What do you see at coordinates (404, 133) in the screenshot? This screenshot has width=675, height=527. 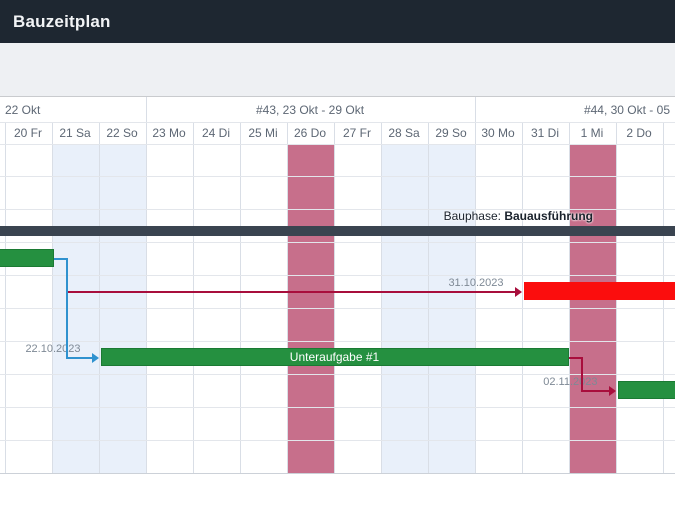 I see `day-header-cell: 28 Sa` at bounding box center [404, 133].